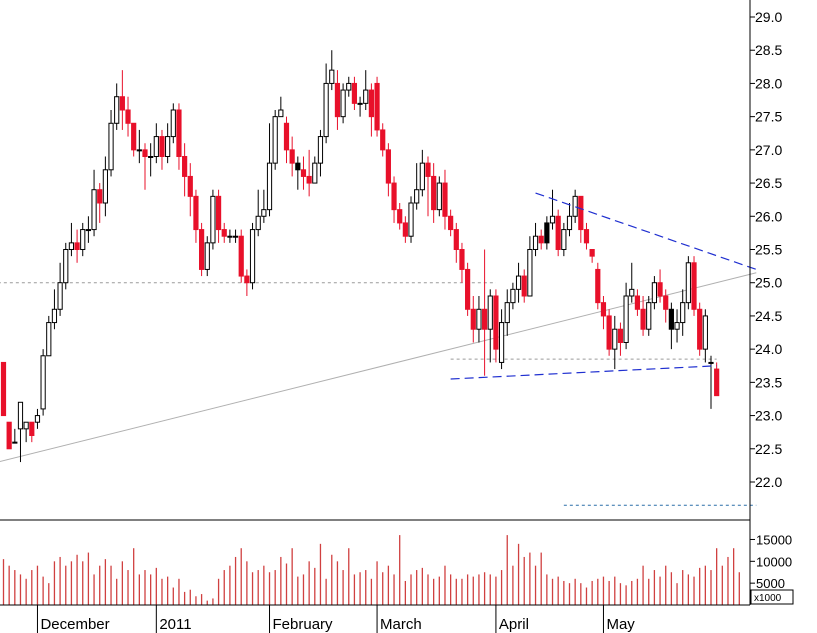  What do you see at coordinates (768, 83) in the screenshot?
I see `price-tick-label: 28.0` at bounding box center [768, 83].